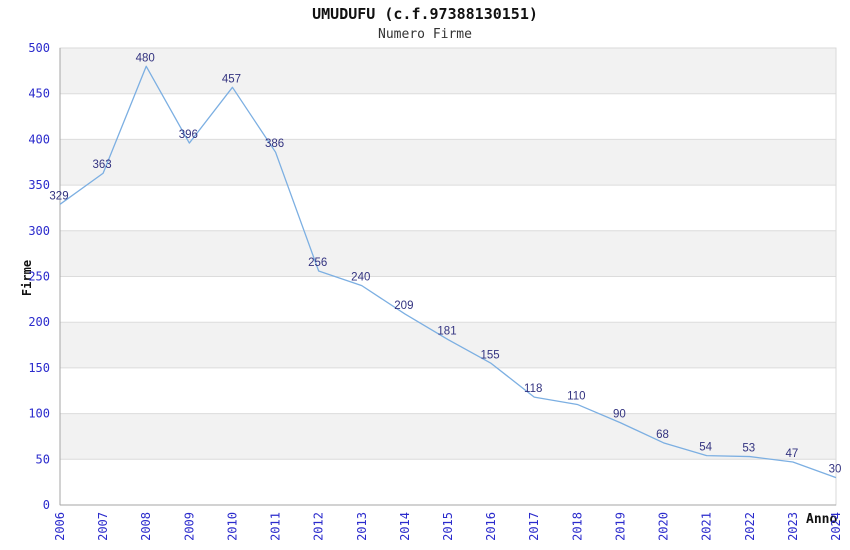  What do you see at coordinates (662, 435) in the screenshot?
I see `data-label: 68` at bounding box center [662, 435].